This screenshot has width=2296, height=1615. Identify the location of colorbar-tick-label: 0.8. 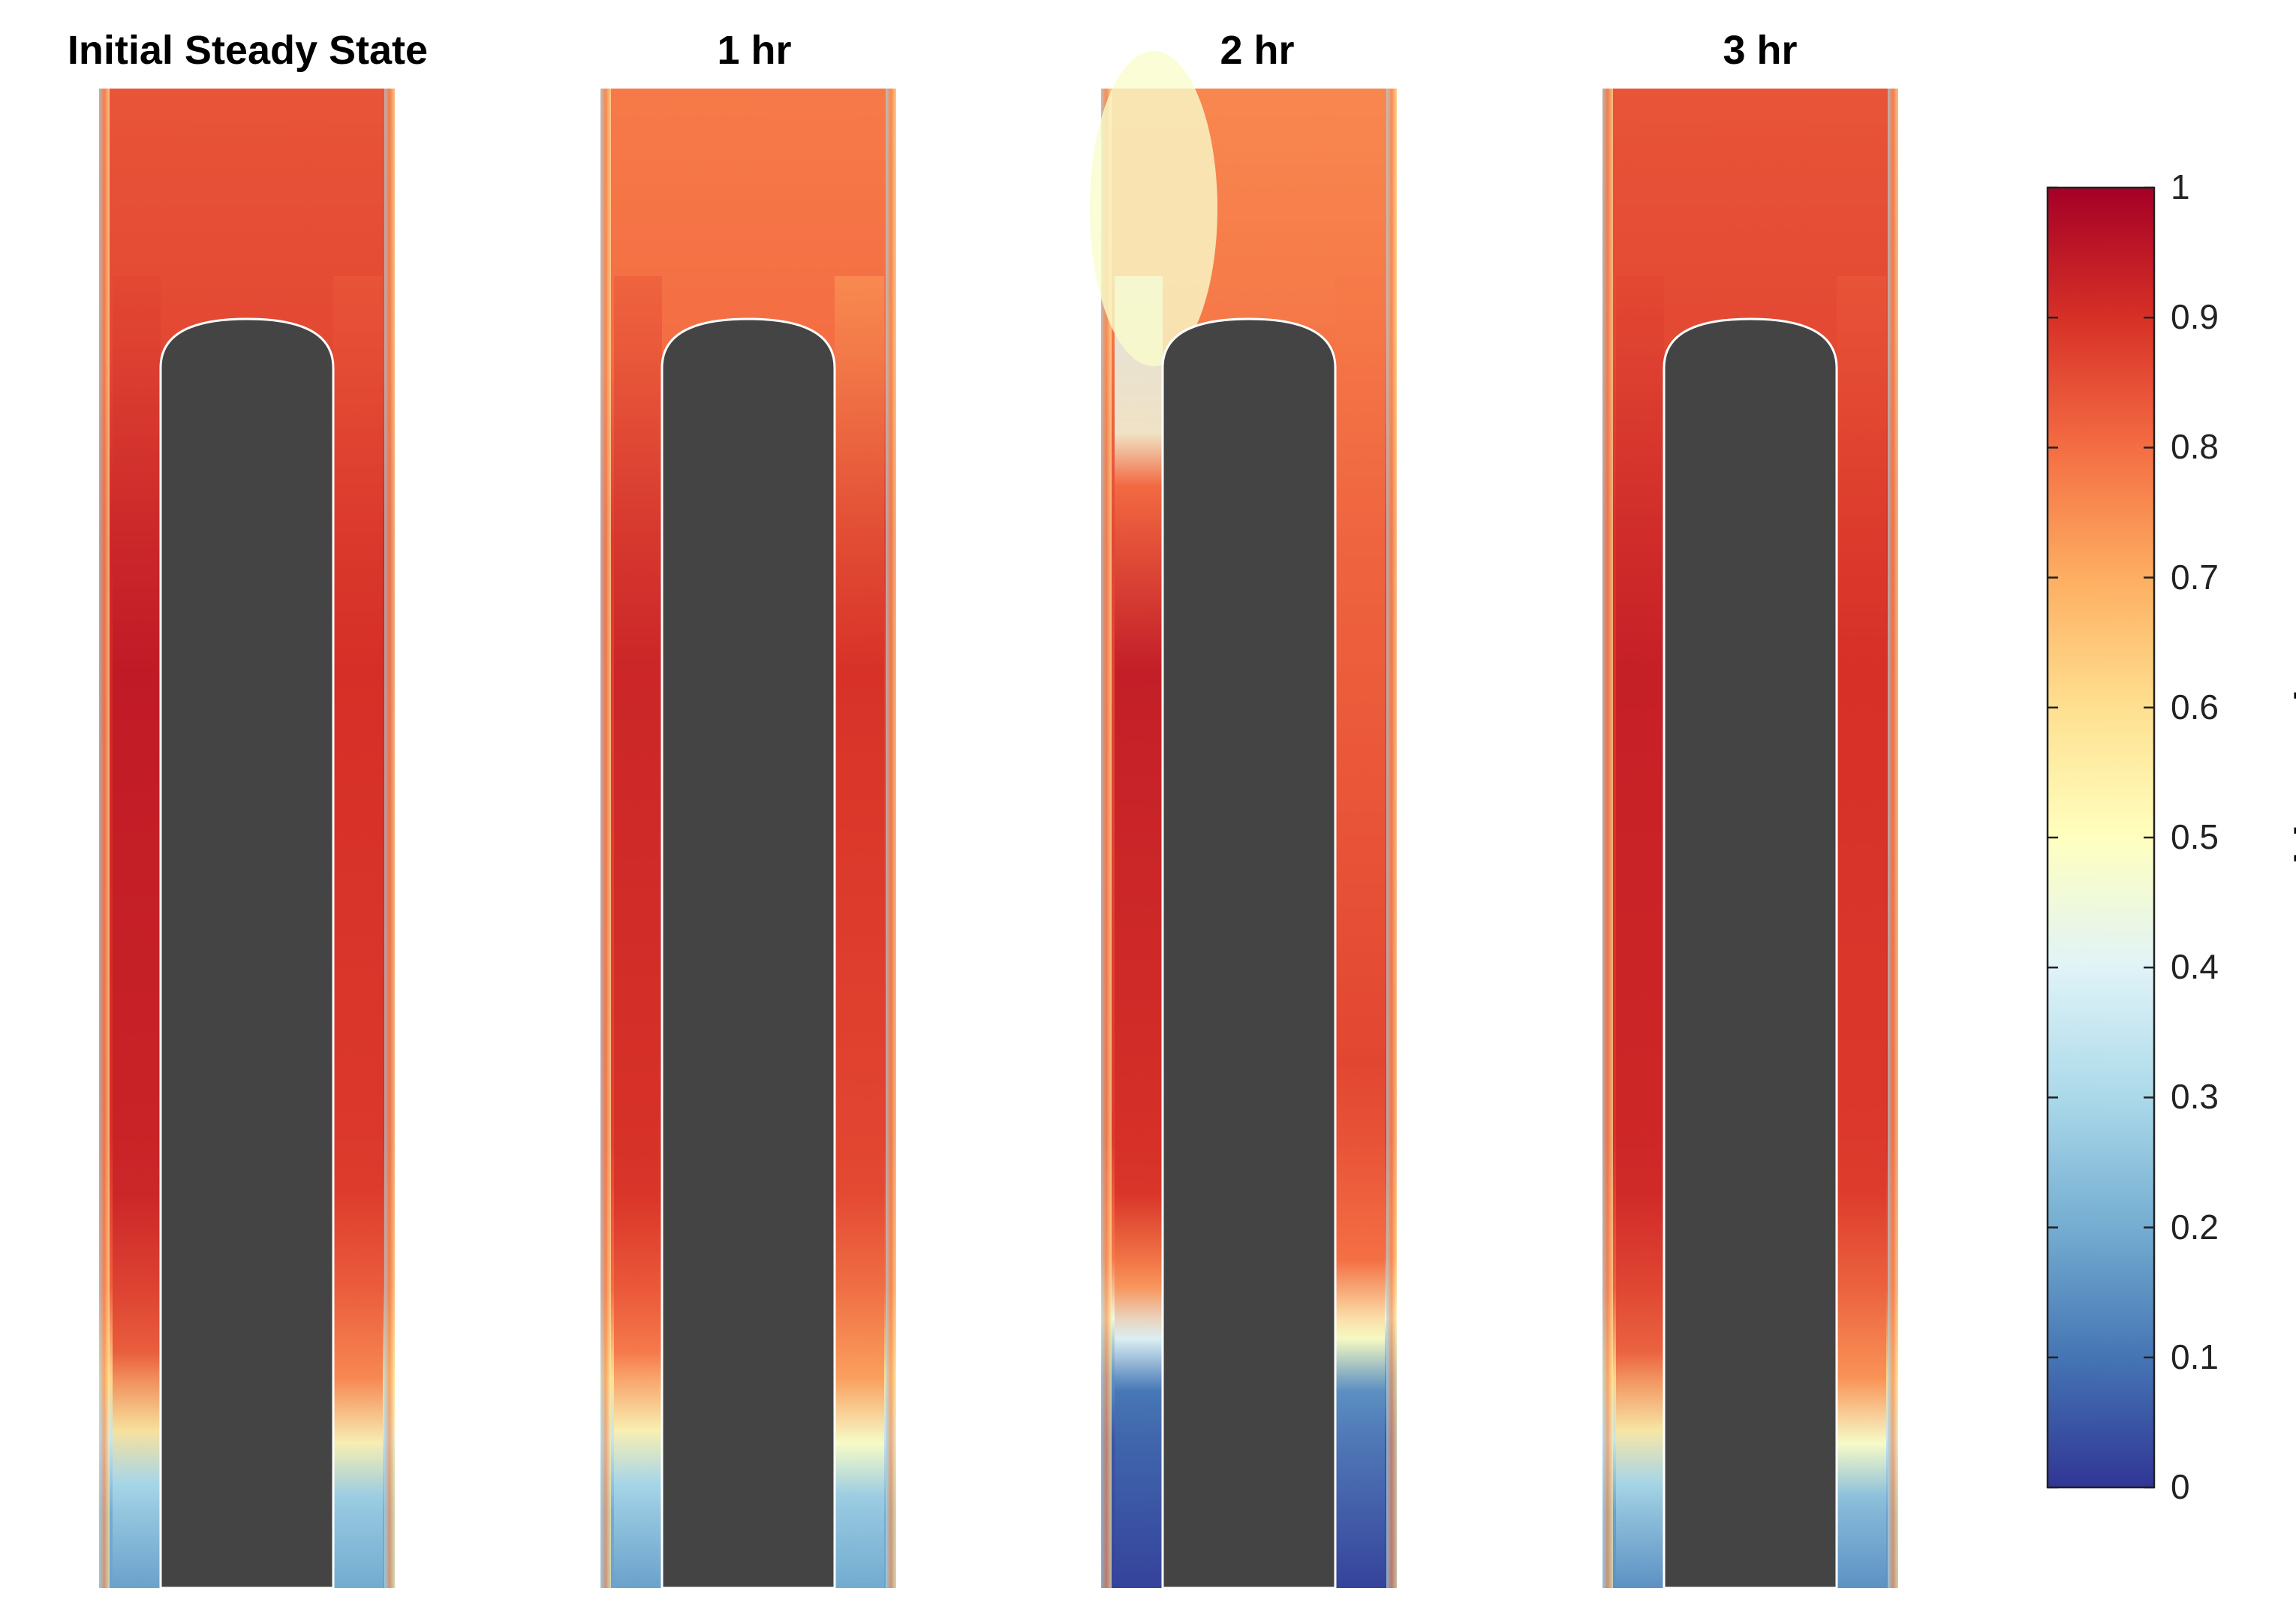
(2195, 447).